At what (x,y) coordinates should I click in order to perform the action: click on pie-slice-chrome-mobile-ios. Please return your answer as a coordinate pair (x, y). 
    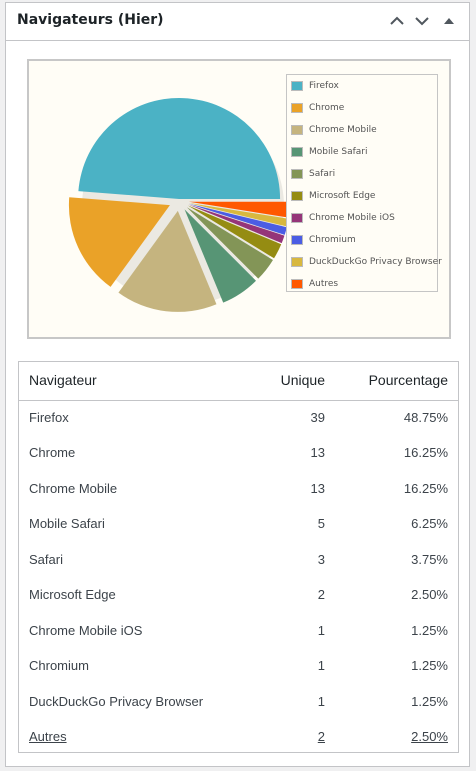
    Looking at the image, I should click on (236, 224).